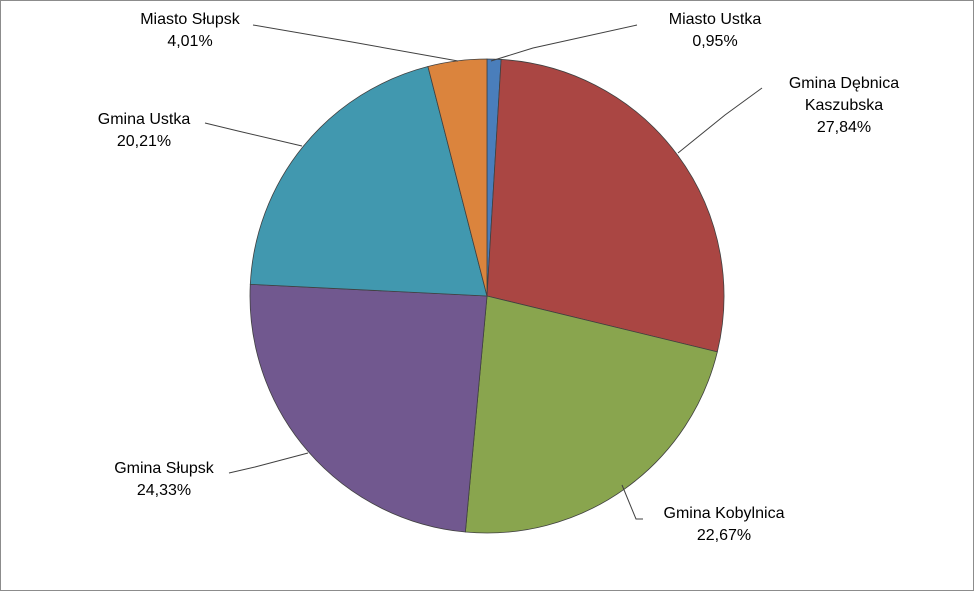 Image resolution: width=974 pixels, height=591 pixels. What do you see at coordinates (844, 127) in the screenshot?
I see `data-label-percent: 27,84%` at bounding box center [844, 127].